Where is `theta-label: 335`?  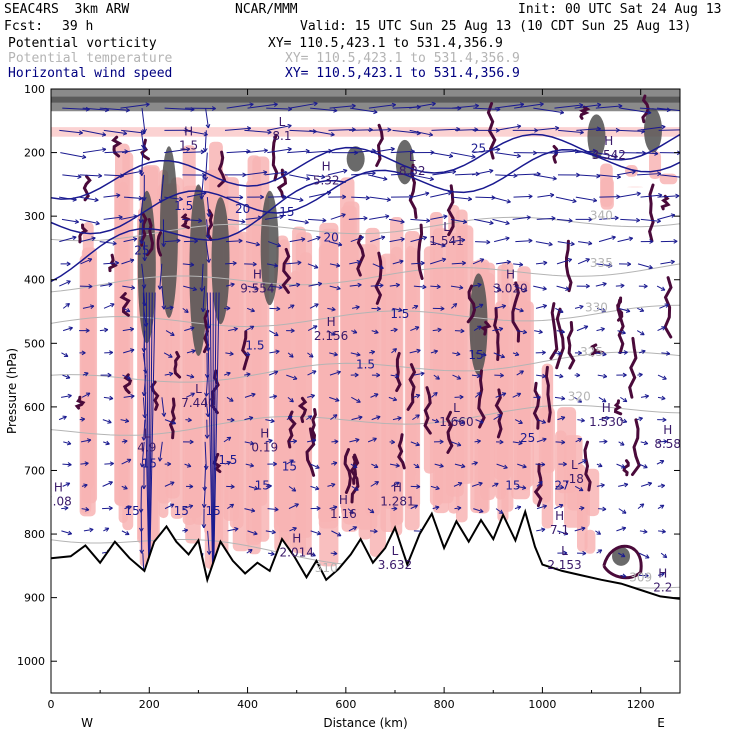
theta-label: 335 is located at coordinates (601, 263).